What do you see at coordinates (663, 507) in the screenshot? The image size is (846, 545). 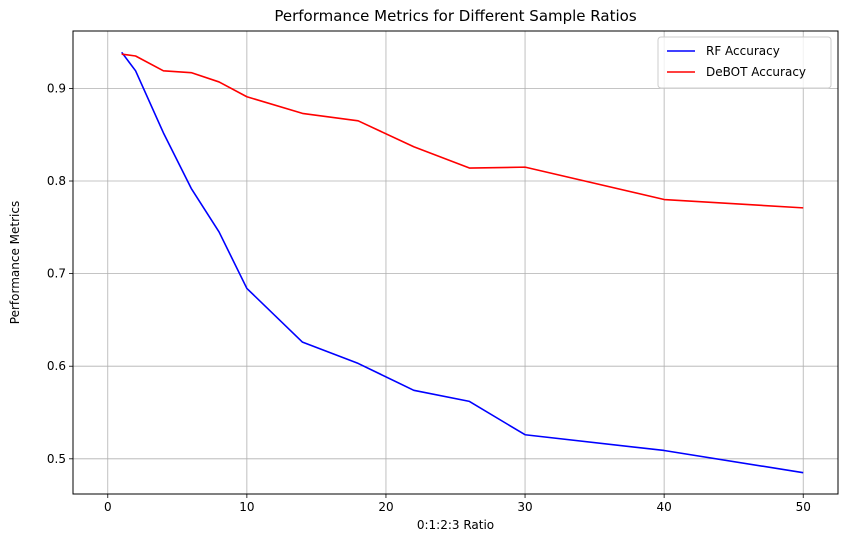 I see `x-tick-label: 40` at bounding box center [663, 507].